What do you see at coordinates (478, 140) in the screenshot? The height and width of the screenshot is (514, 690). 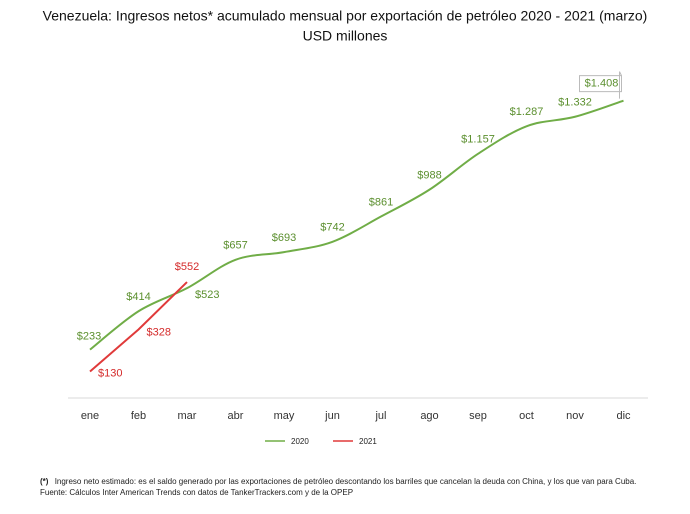 I see `data-label: $1.157` at bounding box center [478, 140].